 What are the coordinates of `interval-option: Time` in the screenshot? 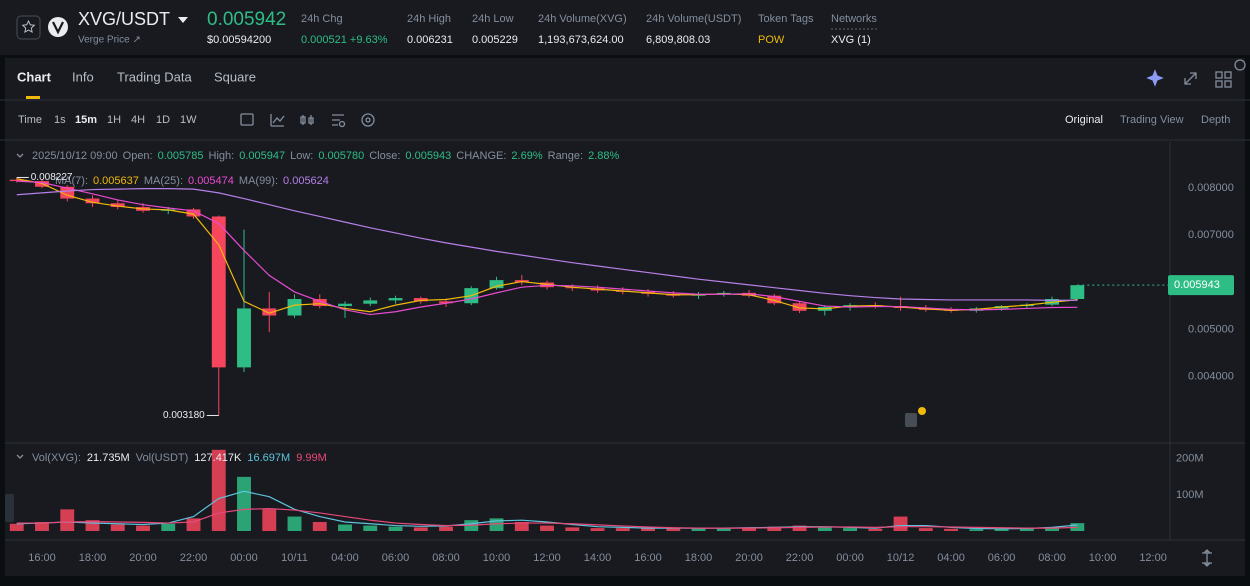 It's located at (30, 120).